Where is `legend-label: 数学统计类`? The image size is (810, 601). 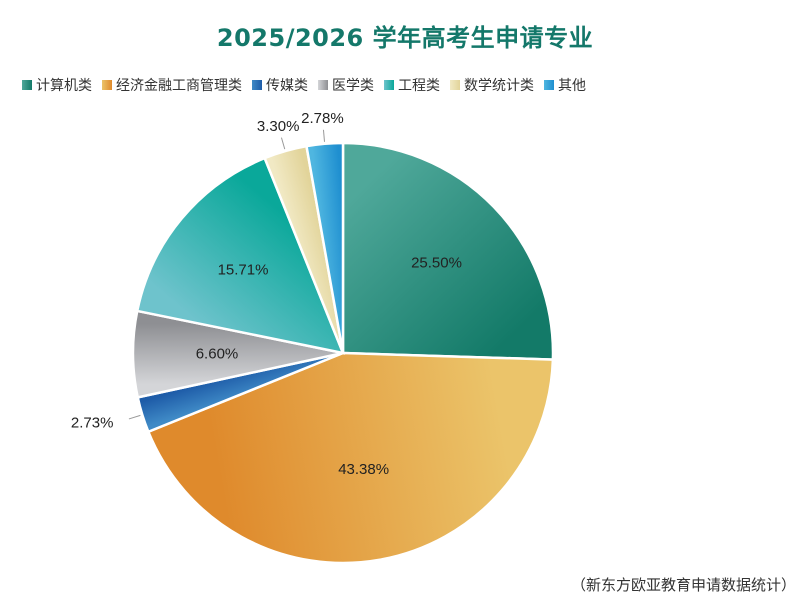 legend-label: 数学统计类 is located at coordinates (499, 86).